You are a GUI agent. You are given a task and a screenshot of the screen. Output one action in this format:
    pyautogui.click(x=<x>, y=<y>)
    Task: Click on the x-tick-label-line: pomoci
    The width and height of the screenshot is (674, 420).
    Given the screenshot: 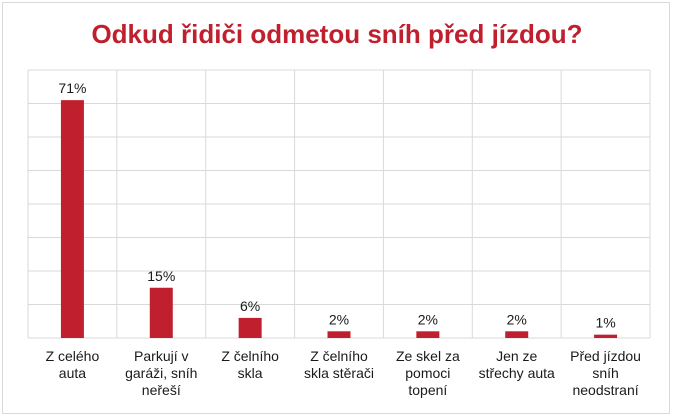 What is the action you would take?
    pyautogui.click(x=428, y=373)
    